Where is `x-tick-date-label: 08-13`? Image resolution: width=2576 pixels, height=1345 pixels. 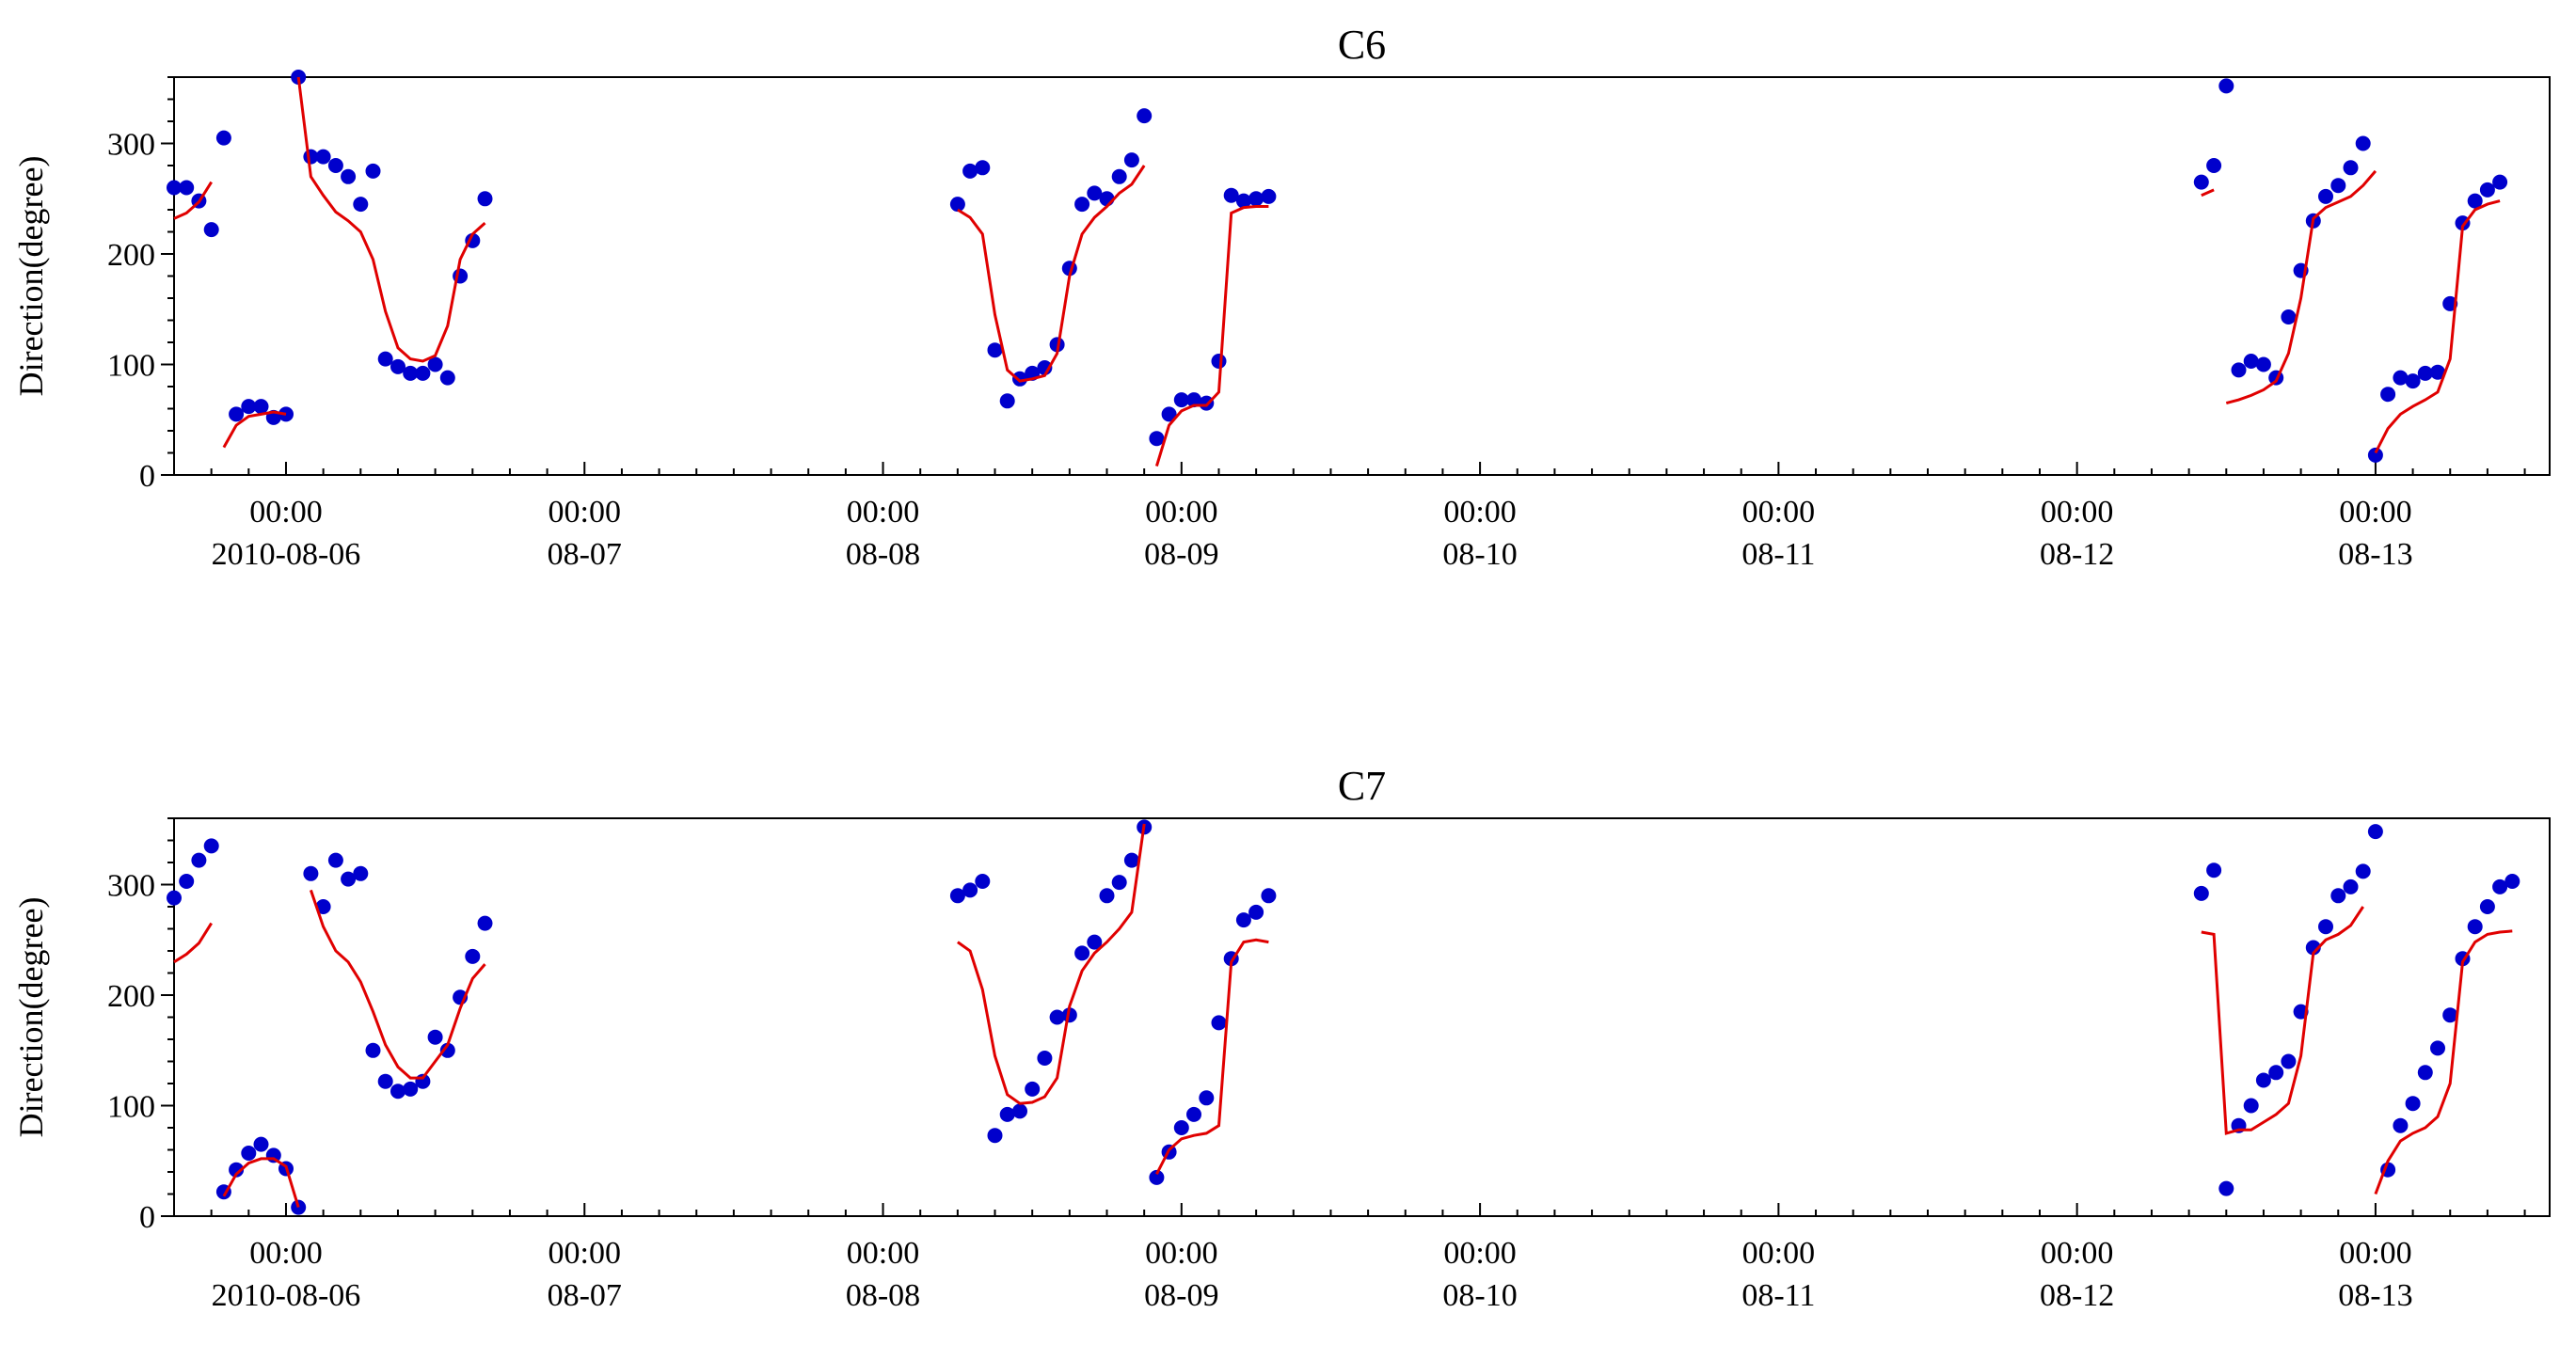
x-tick-date-label: 08-13 is located at coordinates (2375, 554).